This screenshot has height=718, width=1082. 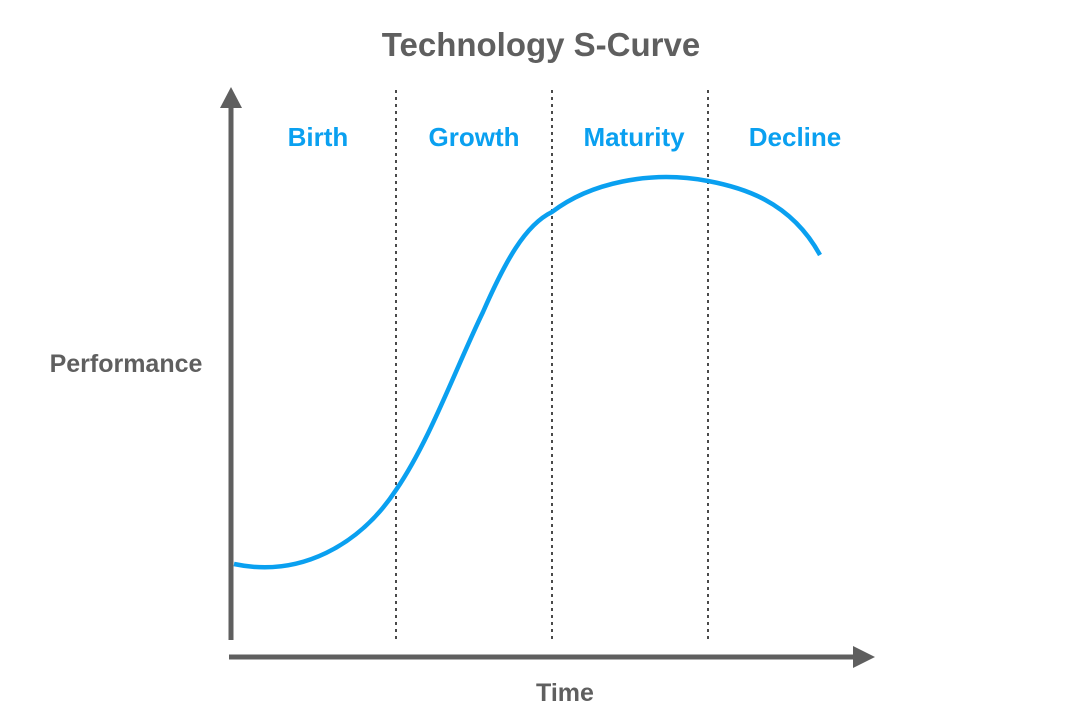 I want to click on phase-label-growth: Growth, so click(x=474, y=137).